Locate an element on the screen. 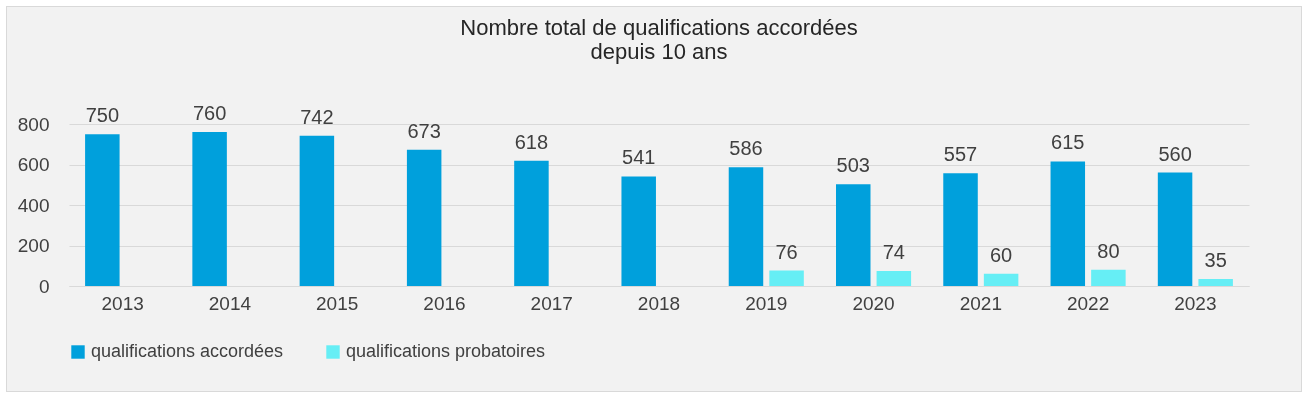 This screenshot has width=1310, height=401. data-label: 80 is located at coordinates (1108, 250).